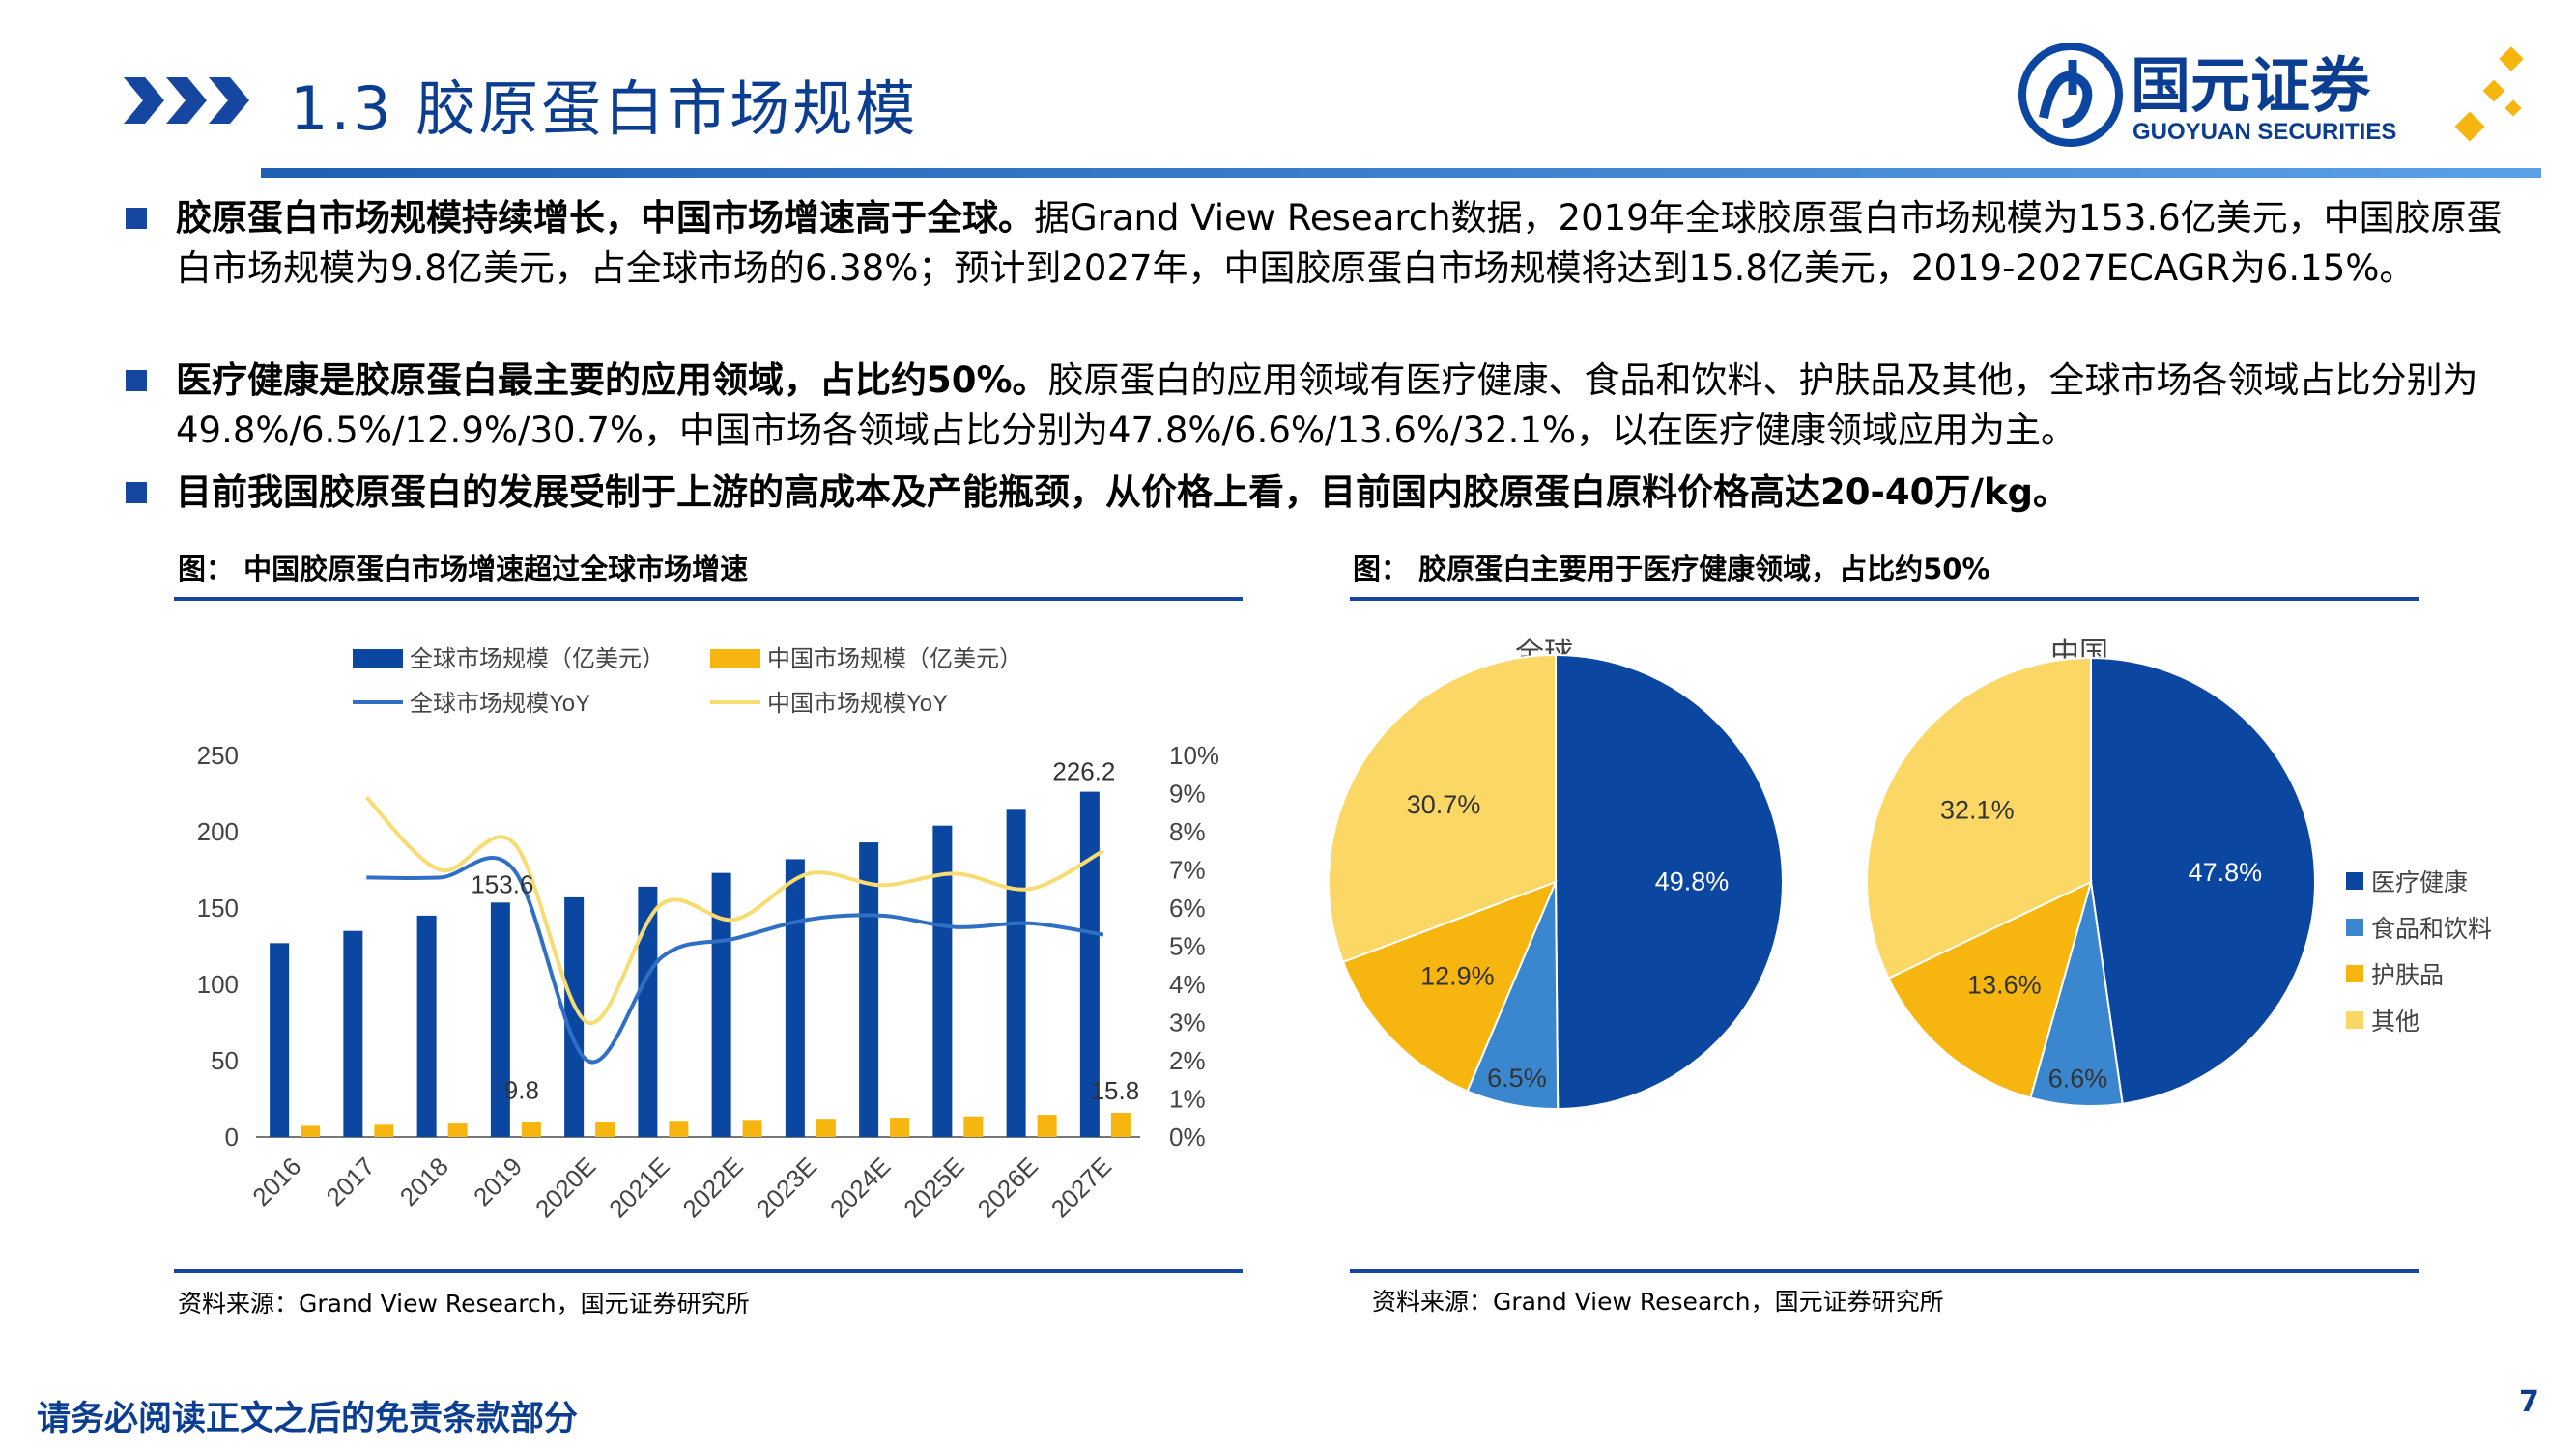 This screenshot has width=2576, height=1449. I want to click on legend-swatch-global-size, so click(378, 658).